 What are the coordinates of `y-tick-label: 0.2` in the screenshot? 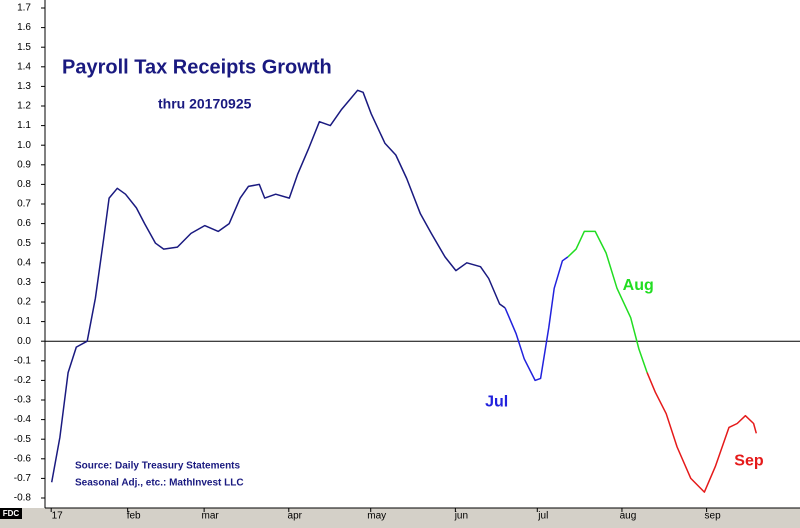 It's located at (24, 302).